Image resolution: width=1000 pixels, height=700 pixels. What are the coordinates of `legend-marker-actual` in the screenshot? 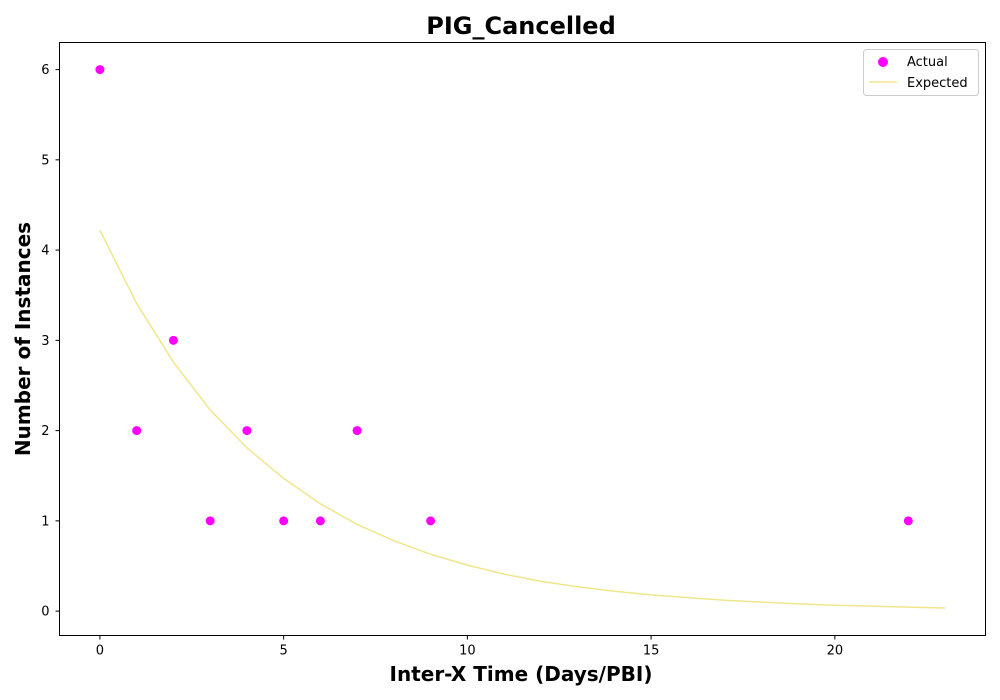 It's located at (883, 62).